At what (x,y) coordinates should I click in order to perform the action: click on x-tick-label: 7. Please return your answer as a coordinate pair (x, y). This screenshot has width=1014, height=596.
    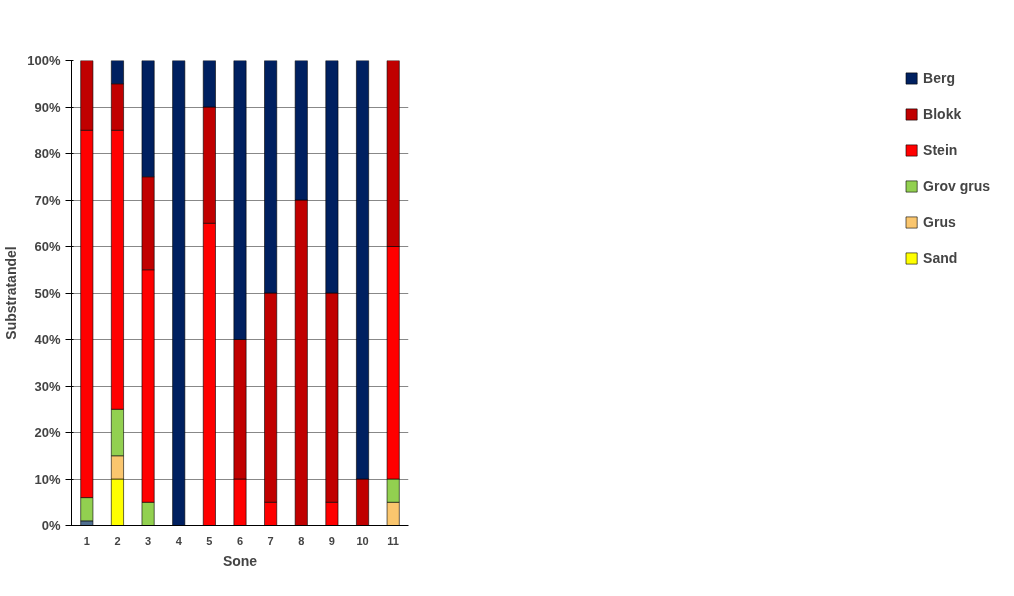
    Looking at the image, I should click on (270, 540).